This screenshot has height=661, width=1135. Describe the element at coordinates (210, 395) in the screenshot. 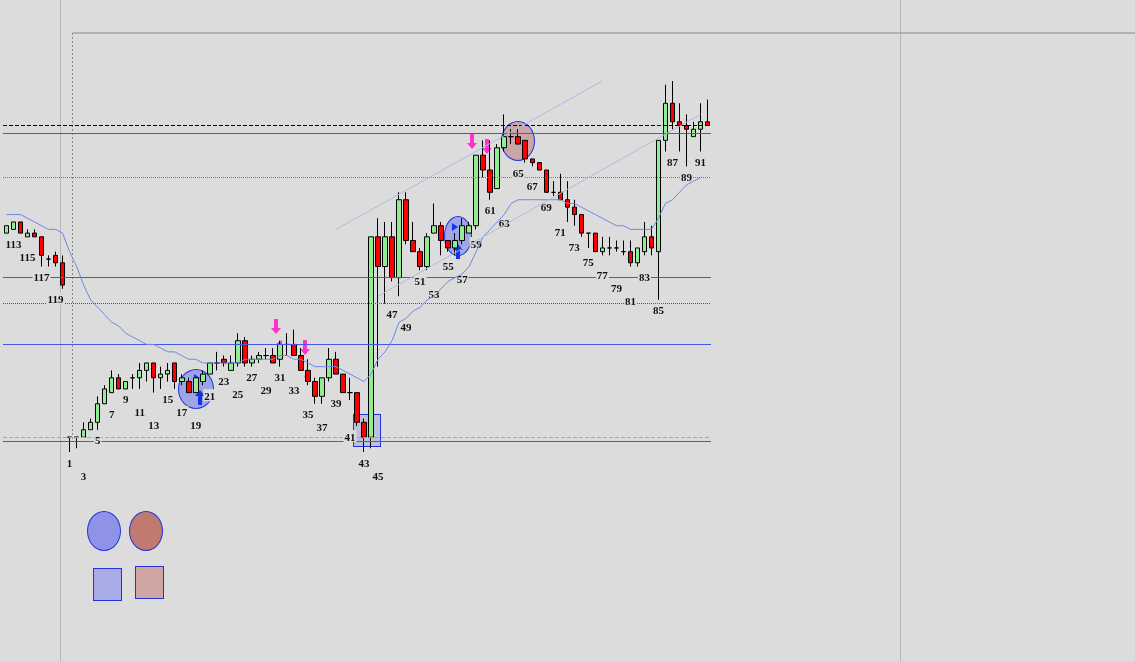

I see `x-tick-label: 21` at that location.